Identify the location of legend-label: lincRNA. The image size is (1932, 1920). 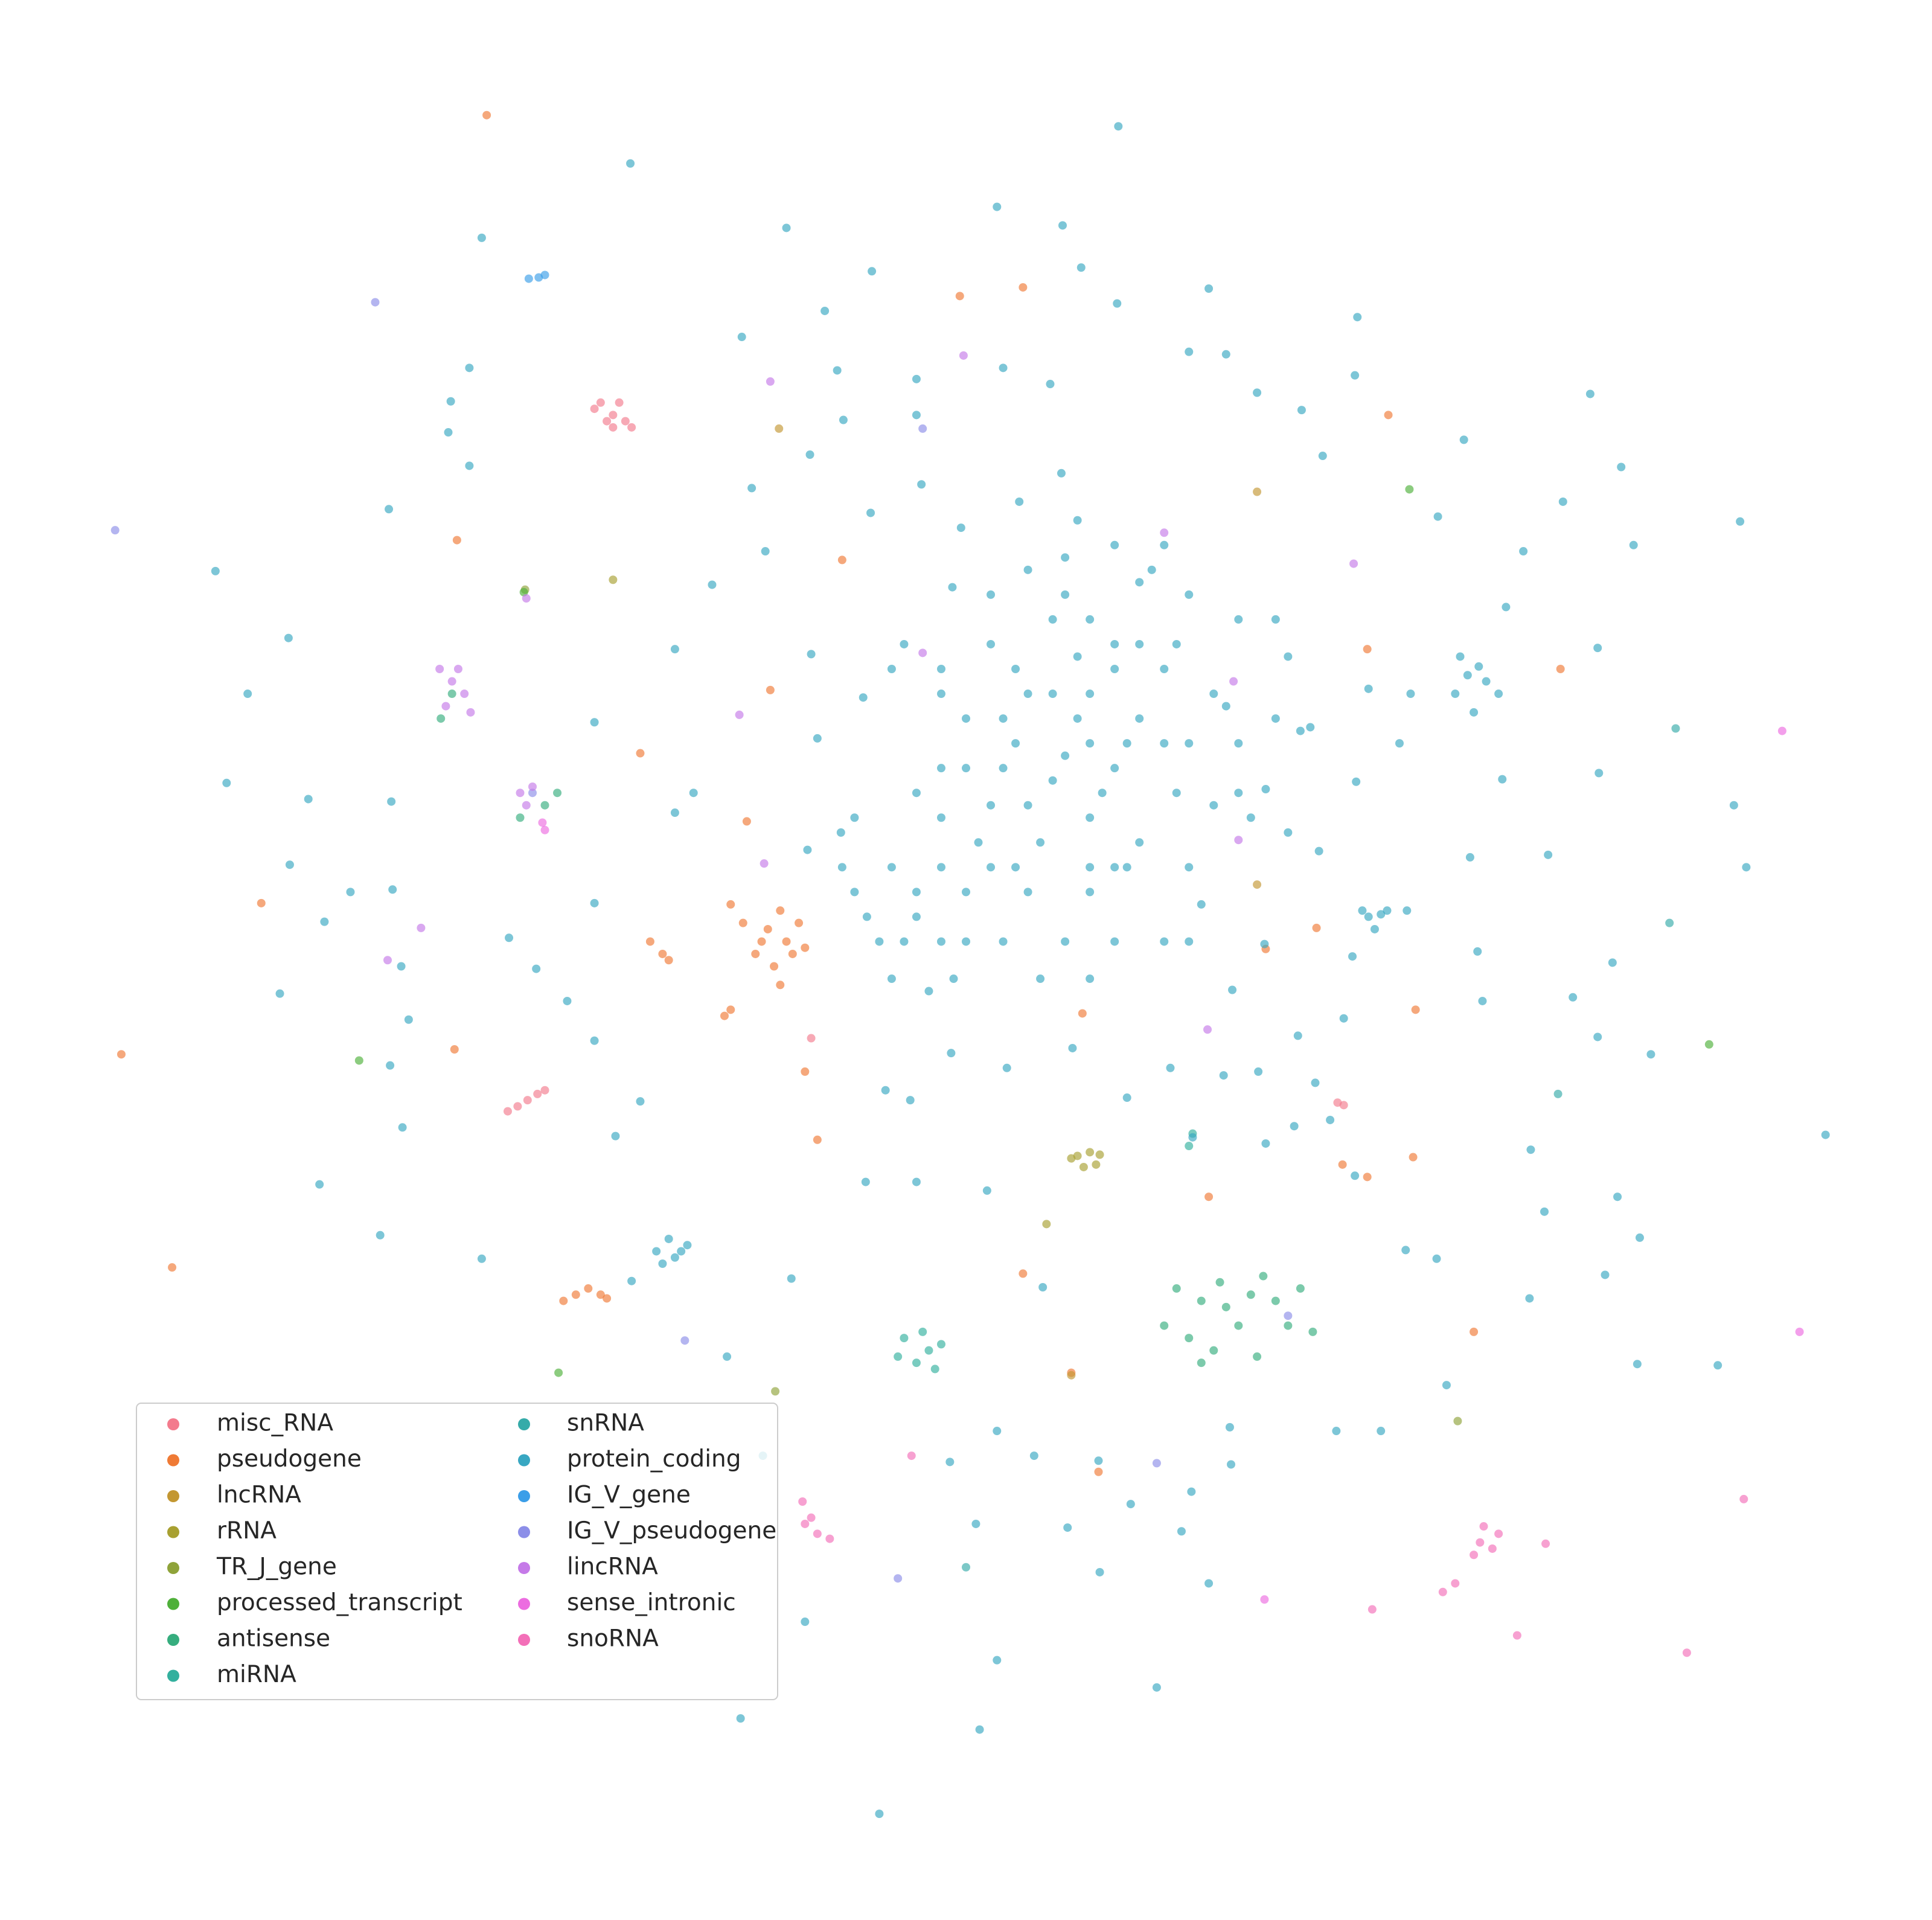
(613, 1567).